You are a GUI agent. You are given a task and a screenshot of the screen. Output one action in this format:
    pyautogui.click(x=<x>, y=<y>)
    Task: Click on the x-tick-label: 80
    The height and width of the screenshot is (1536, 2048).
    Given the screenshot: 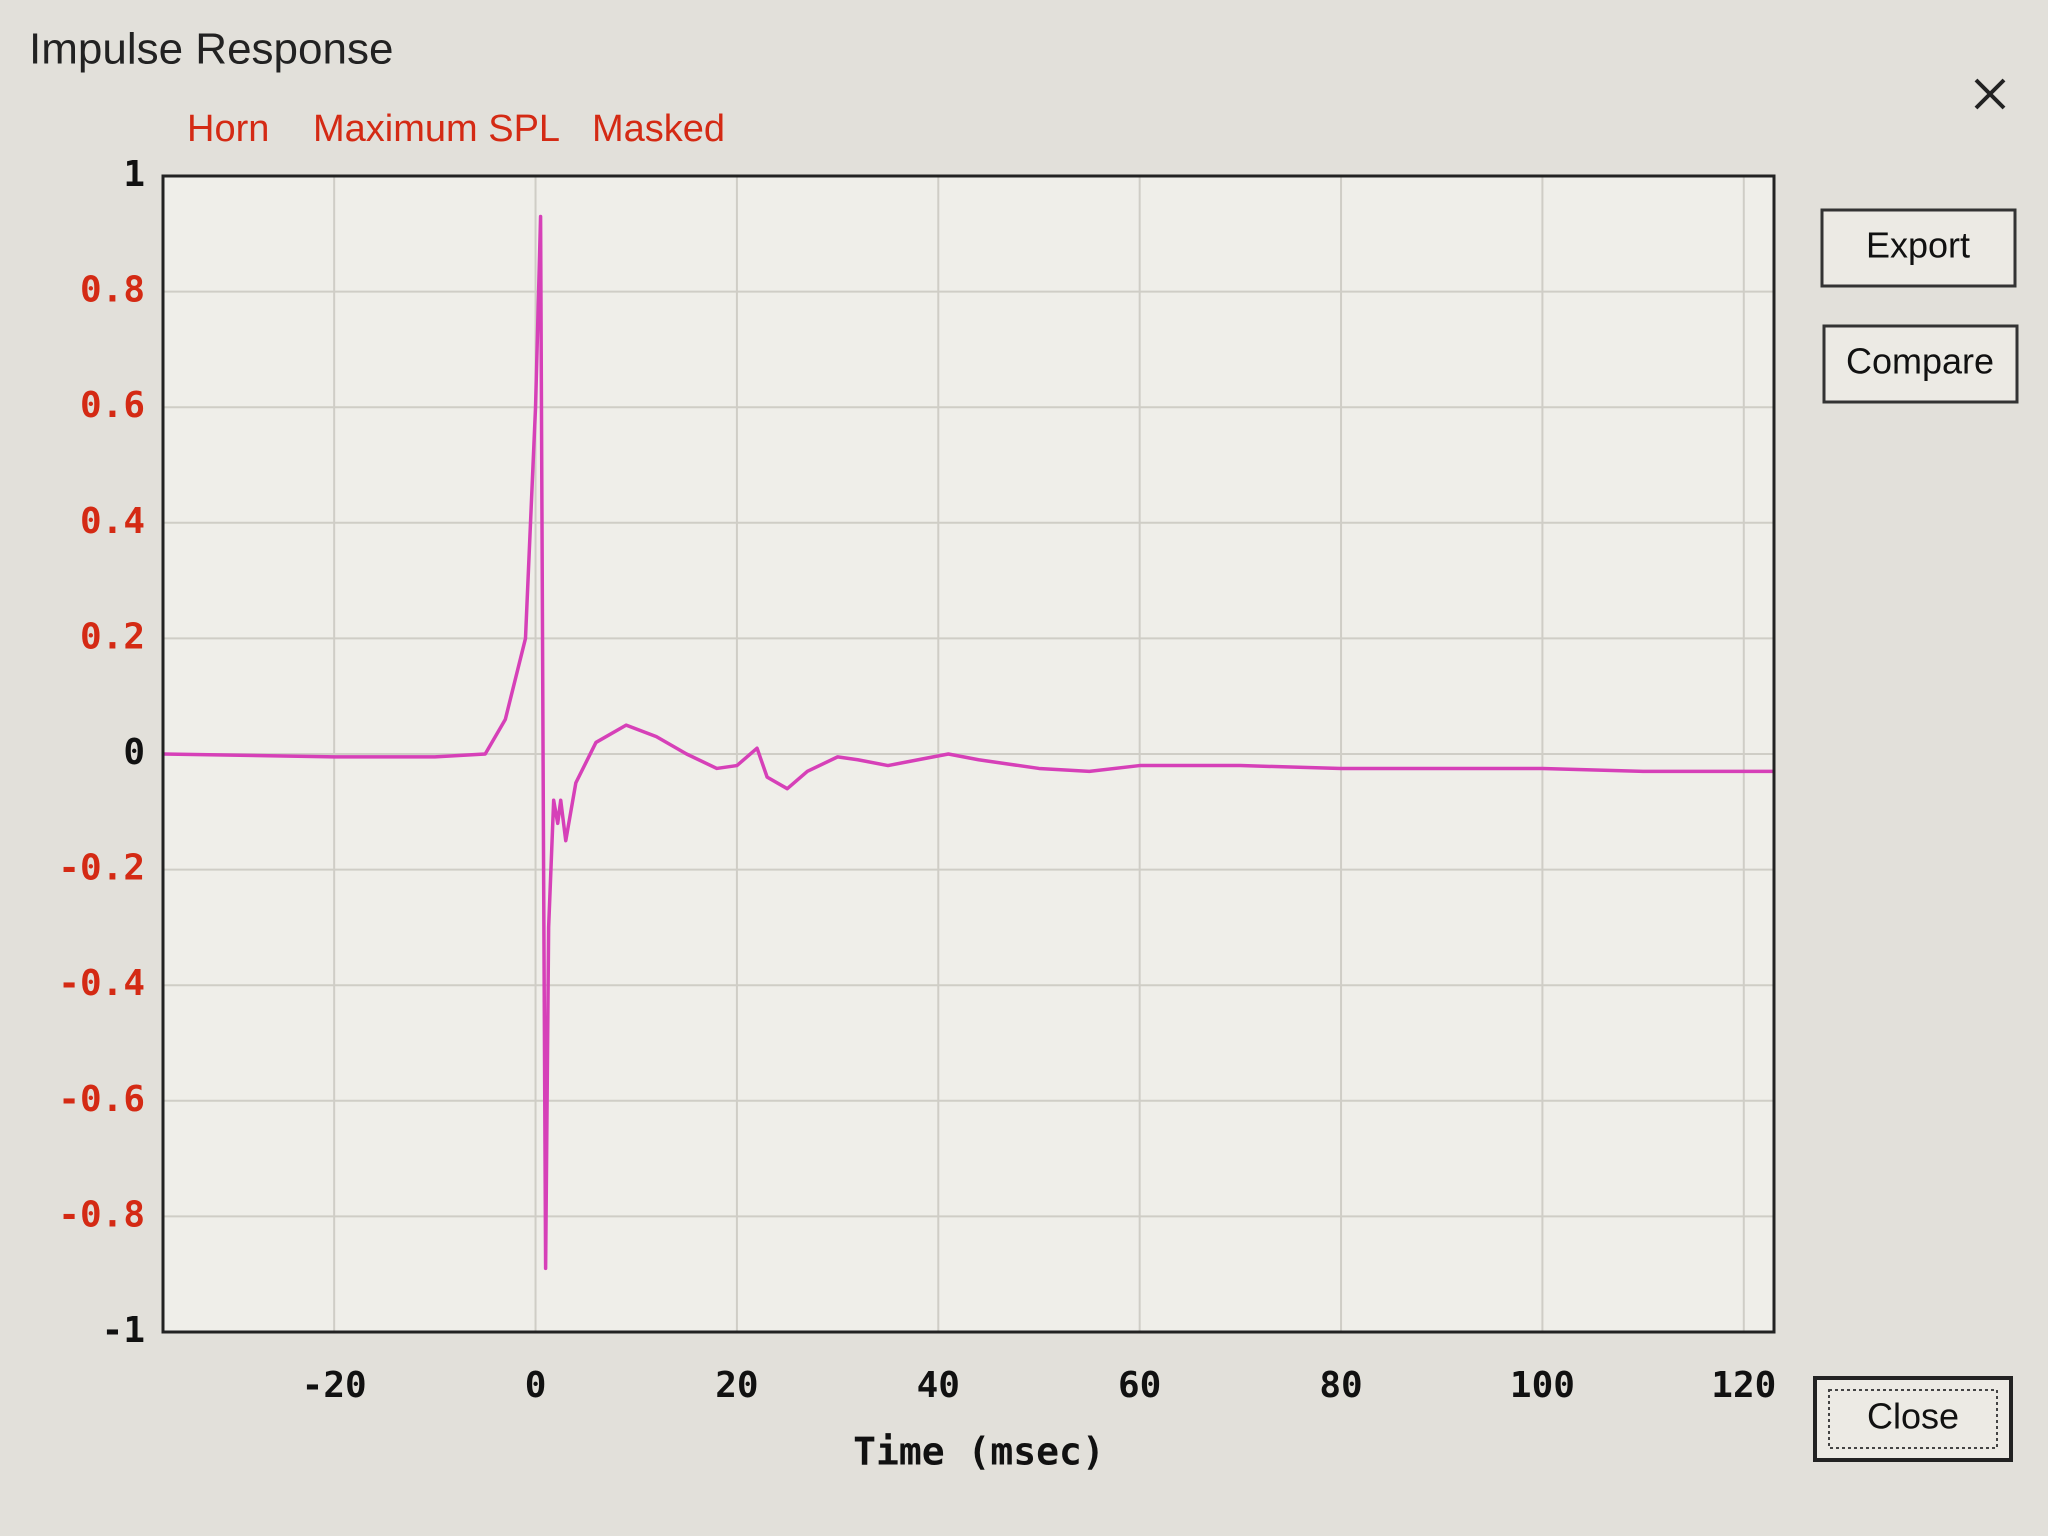 What is the action you would take?
    pyautogui.click(x=1340, y=1385)
    